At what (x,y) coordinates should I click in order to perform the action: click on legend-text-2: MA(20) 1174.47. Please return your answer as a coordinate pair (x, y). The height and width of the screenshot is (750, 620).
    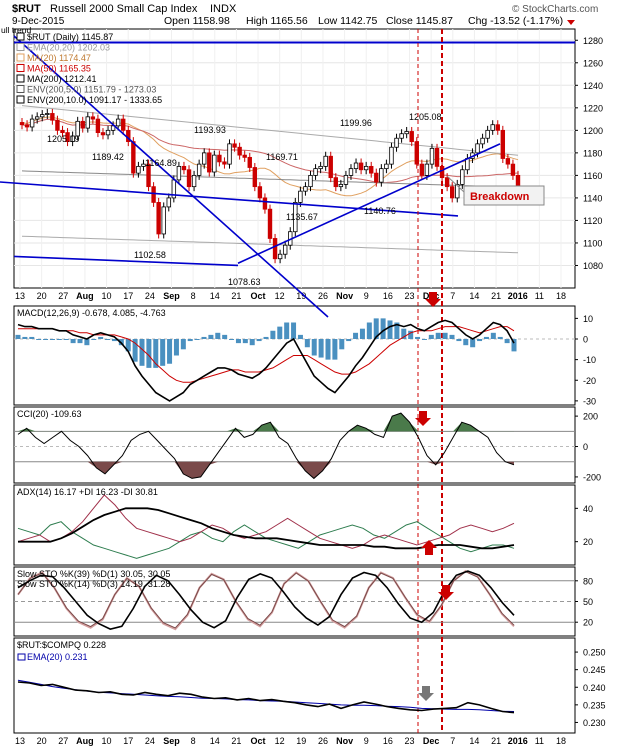
    Looking at the image, I should click on (59, 58).